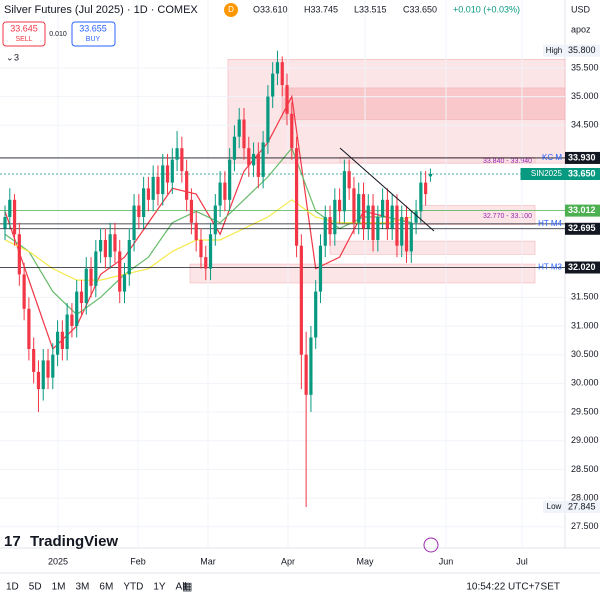 This screenshot has width=600, height=605. Describe the element at coordinates (431, 545) in the screenshot. I see `event-icon` at that location.